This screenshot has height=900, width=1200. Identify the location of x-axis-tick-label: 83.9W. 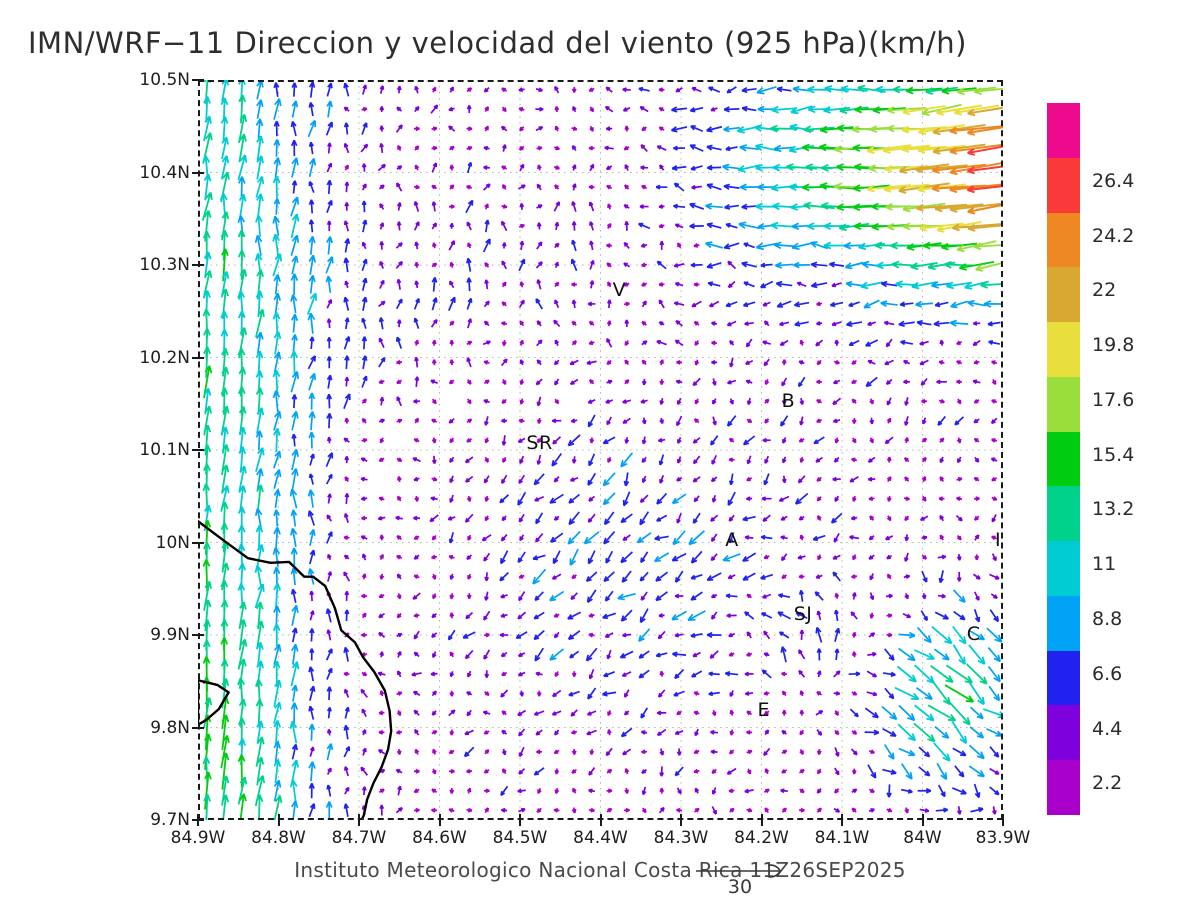
(1003, 838).